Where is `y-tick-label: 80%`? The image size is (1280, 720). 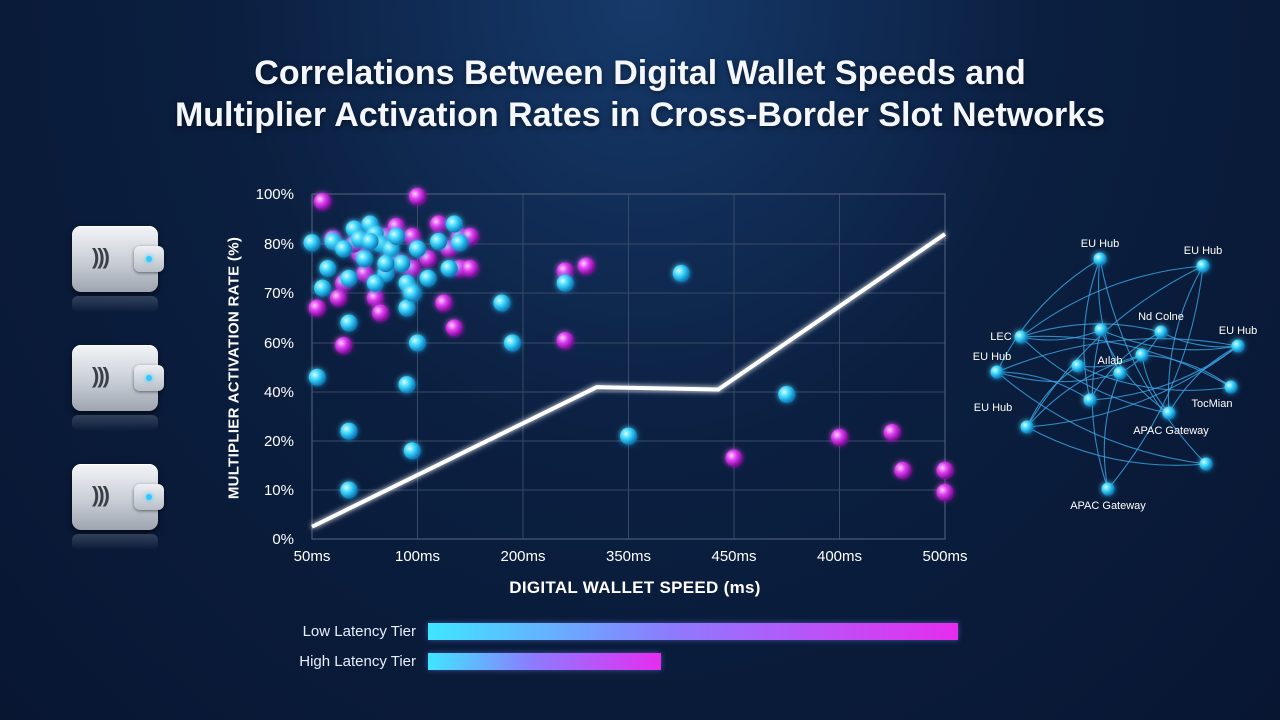
y-tick-label: 80% is located at coordinates (279, 244).